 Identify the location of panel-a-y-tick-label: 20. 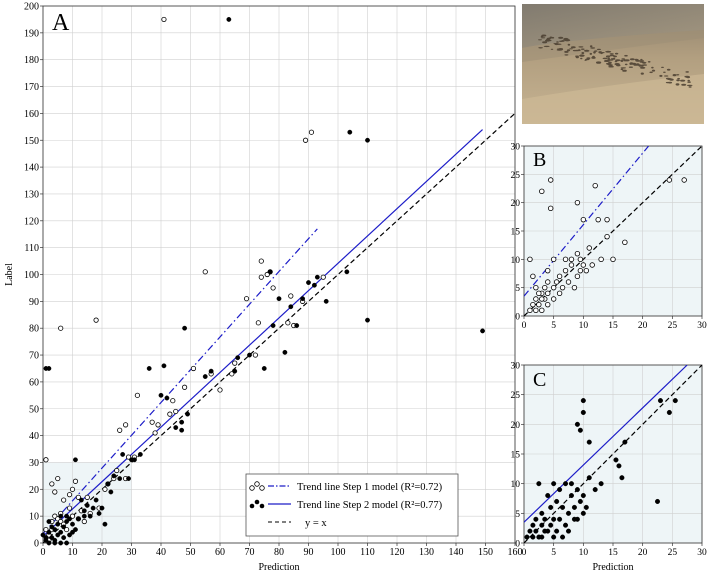
(34, 490).